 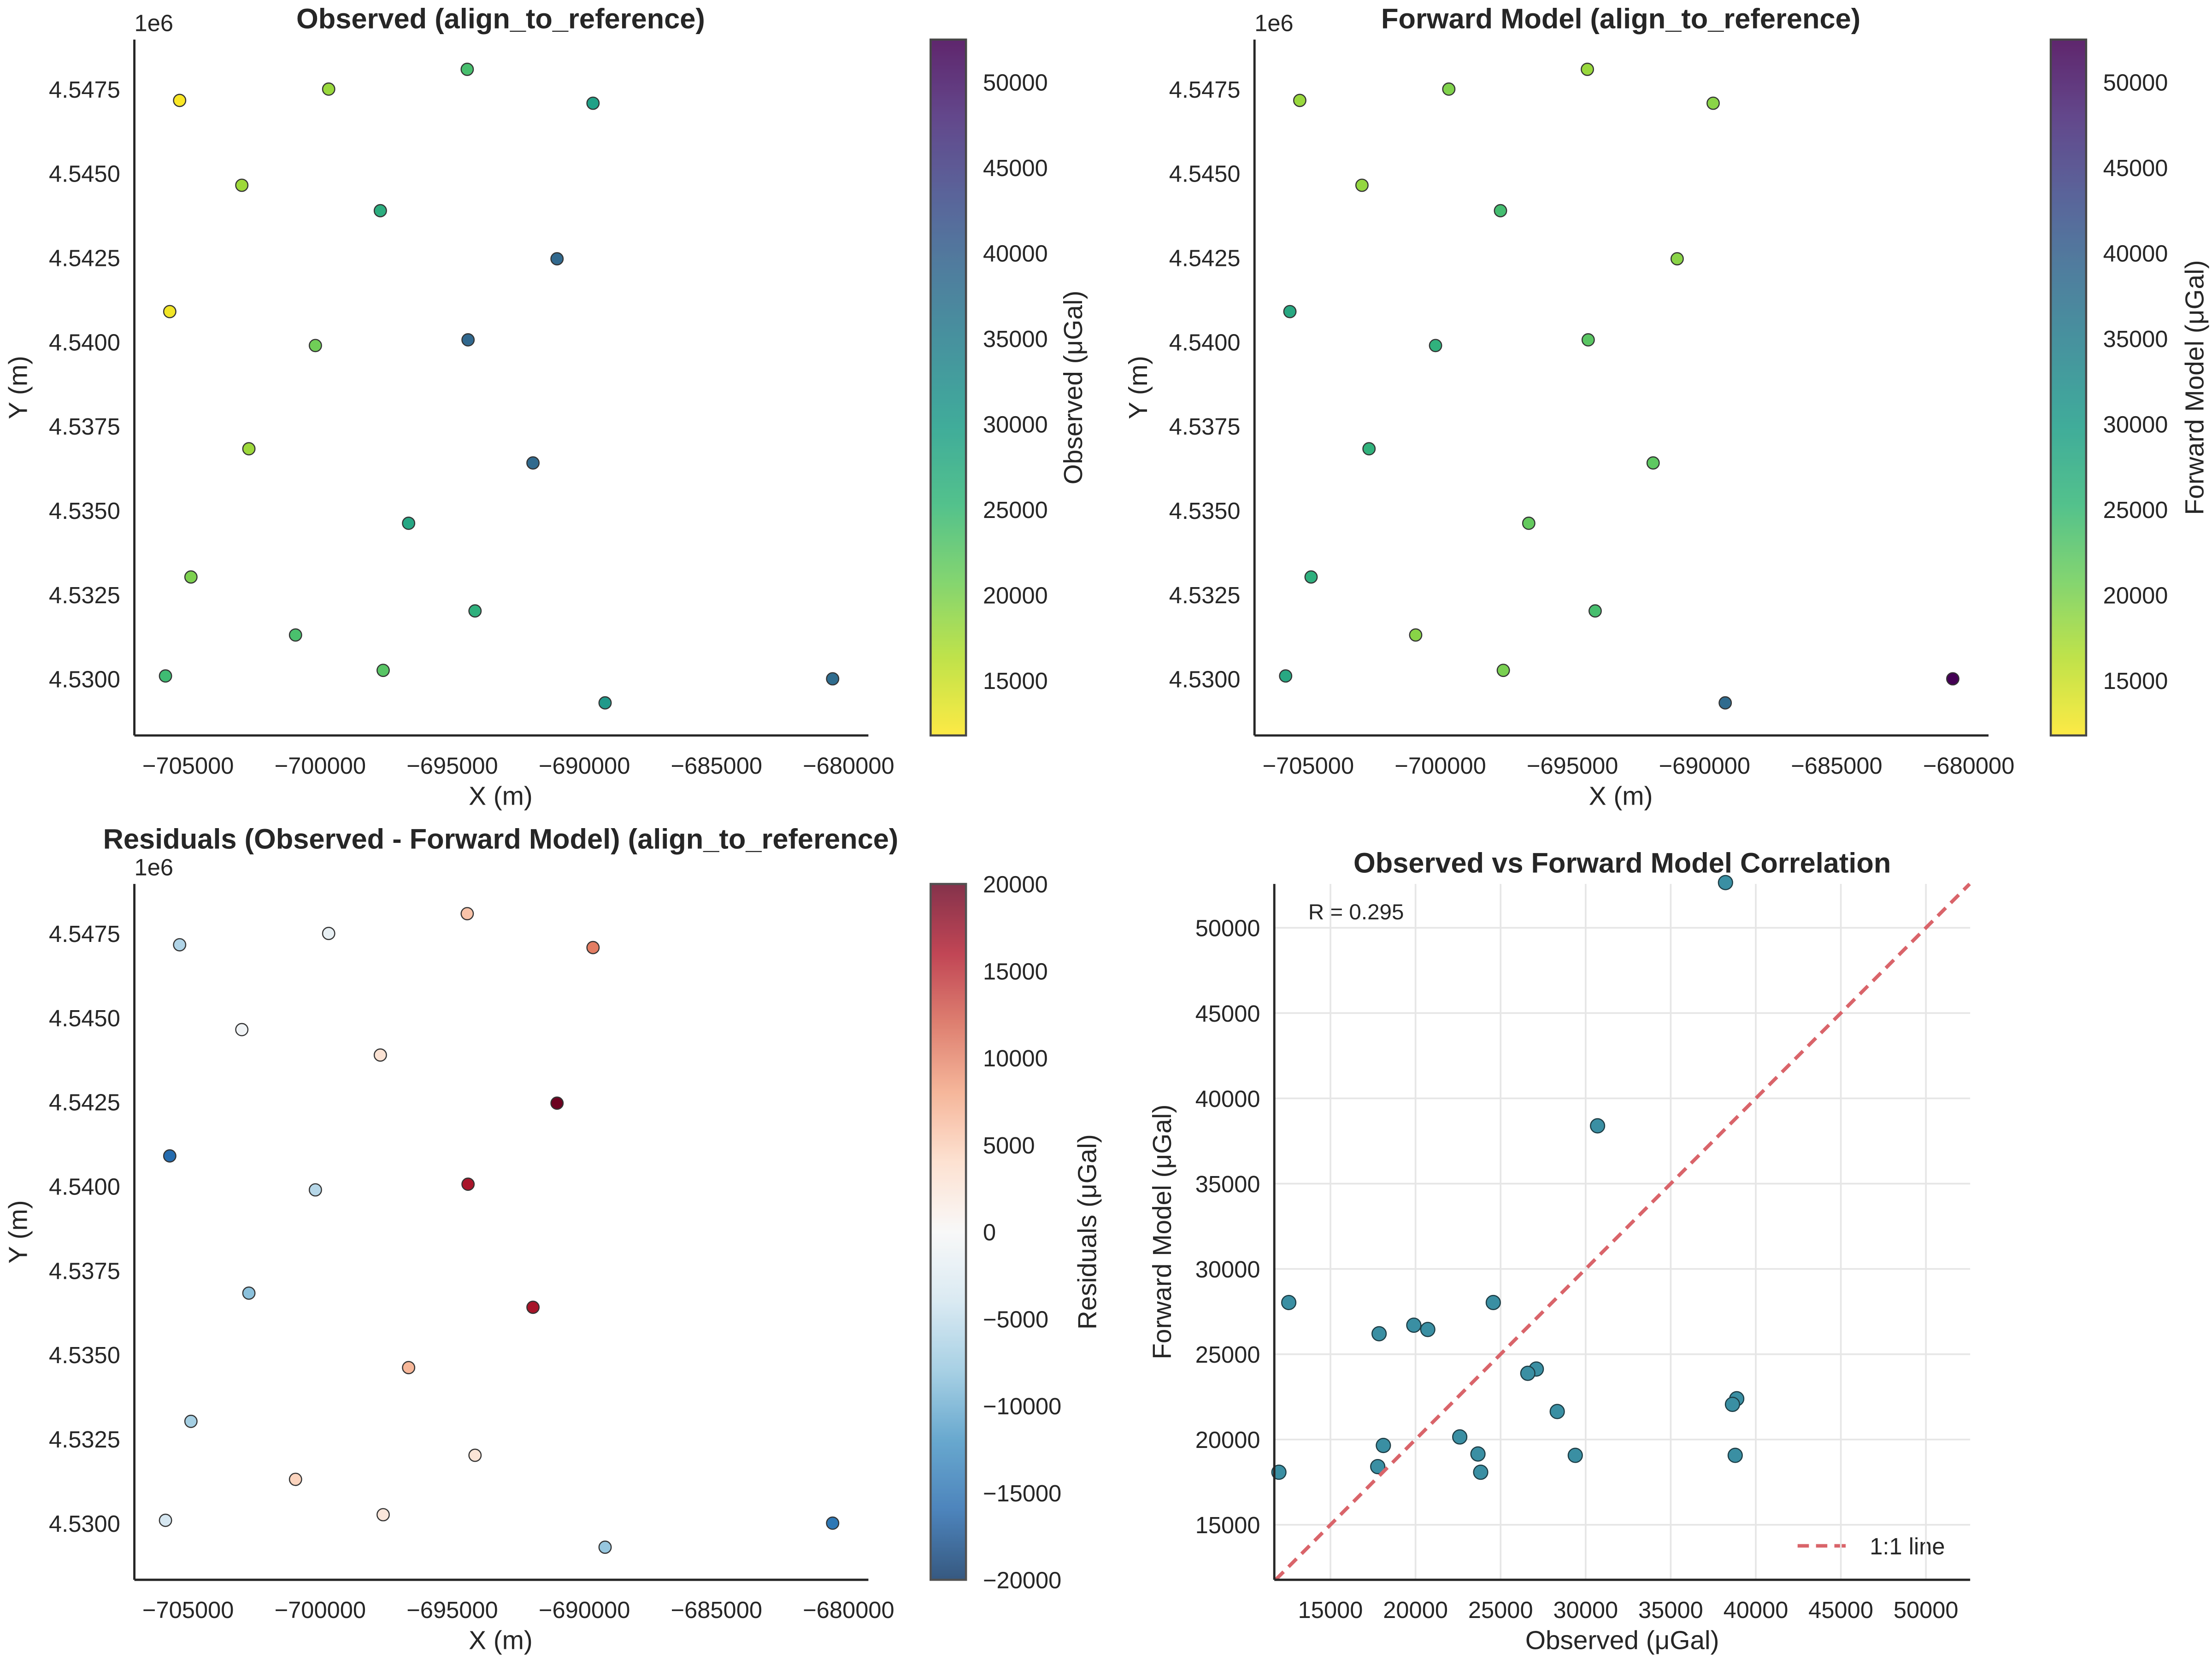 What do you see at coordinates (1670, 1610) in the screenshot?
I see `x-tick-label: 35000` at bounding box center [1670, 1610].